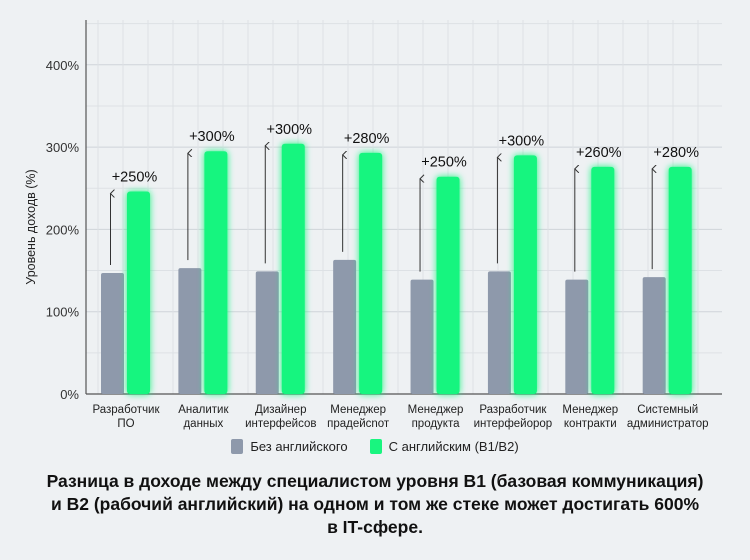 The width and height of the screenshot is (750, 560). I want to click on legend-label: С английским (B1/B2), so click(453, 446).